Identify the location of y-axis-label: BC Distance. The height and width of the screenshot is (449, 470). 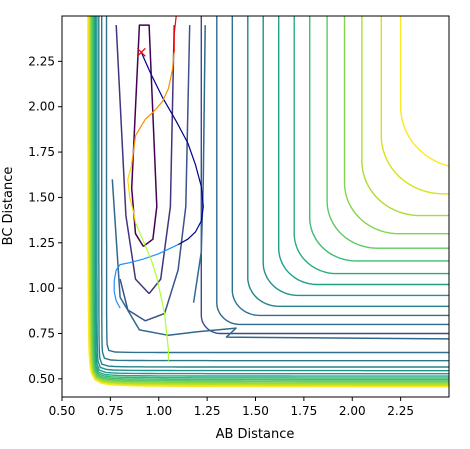
(8, 206).